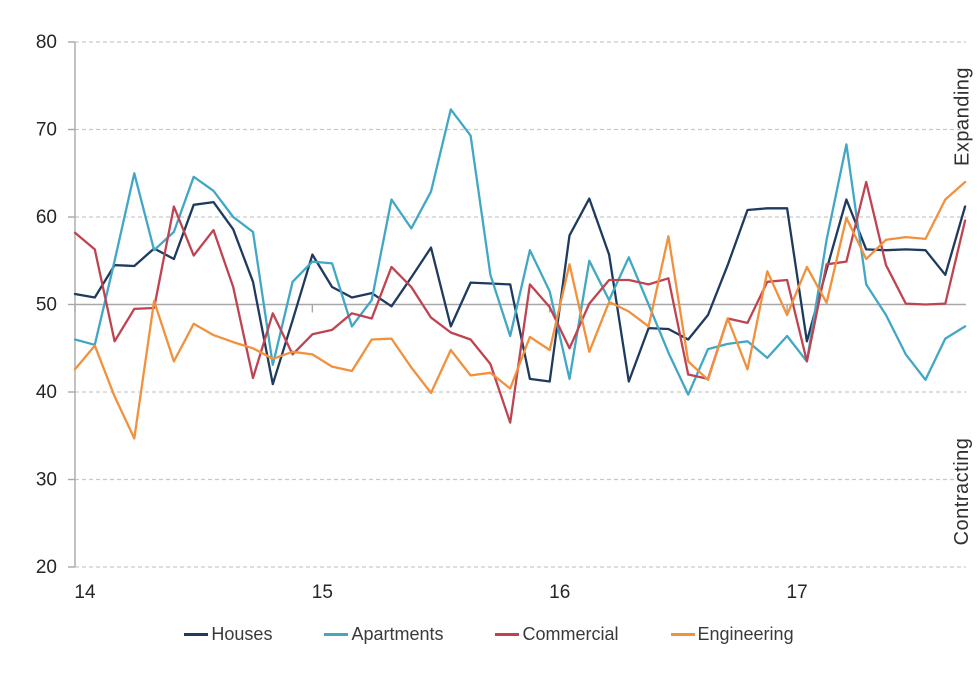  Describe the element at coordinates (682, 634) in the screenshot. I see `engineering-line-swatch` at that location.